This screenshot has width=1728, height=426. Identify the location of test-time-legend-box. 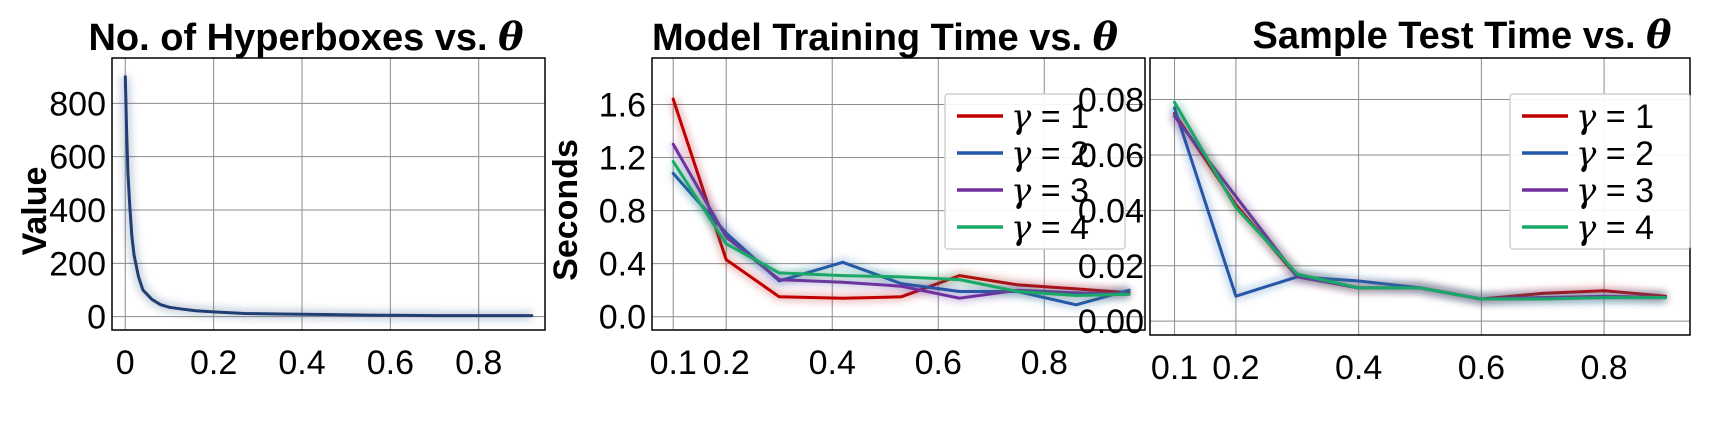
(1600, 171).